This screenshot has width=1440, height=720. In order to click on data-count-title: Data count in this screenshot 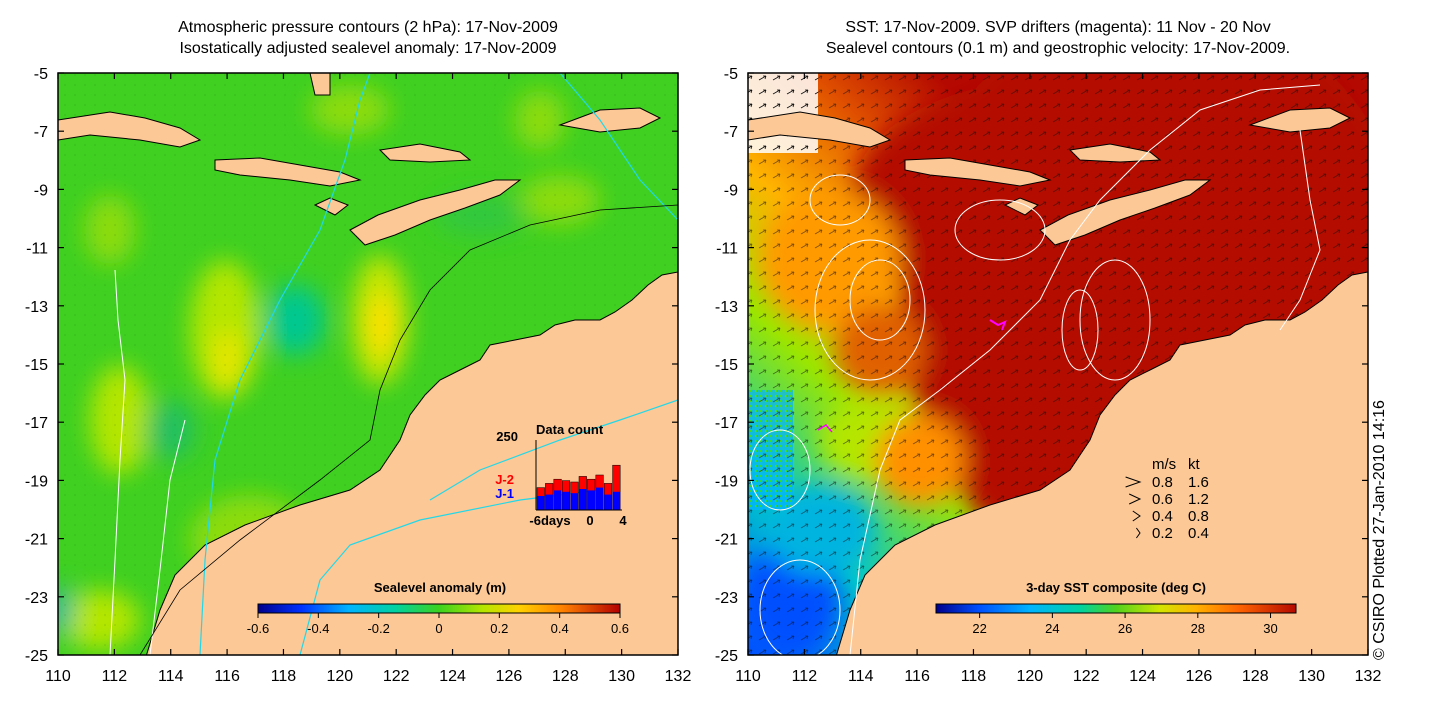, I will do `click(570, 429)`.